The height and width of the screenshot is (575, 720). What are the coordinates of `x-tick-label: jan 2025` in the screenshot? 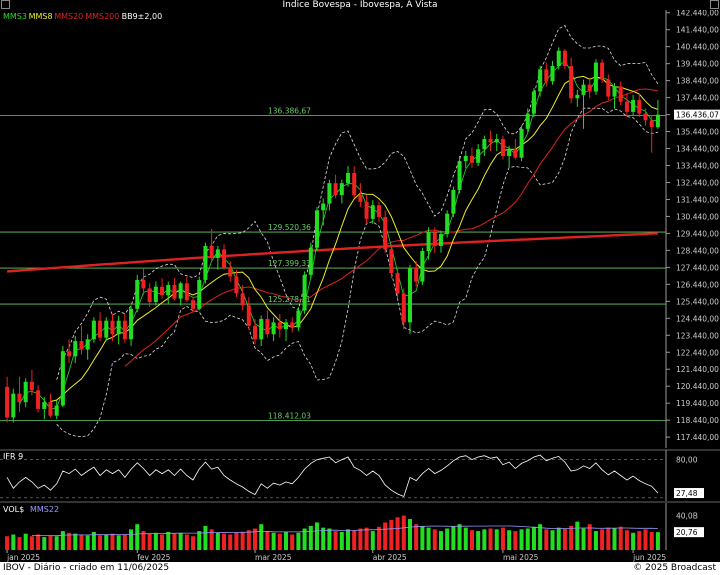 It's located at (23, 557).